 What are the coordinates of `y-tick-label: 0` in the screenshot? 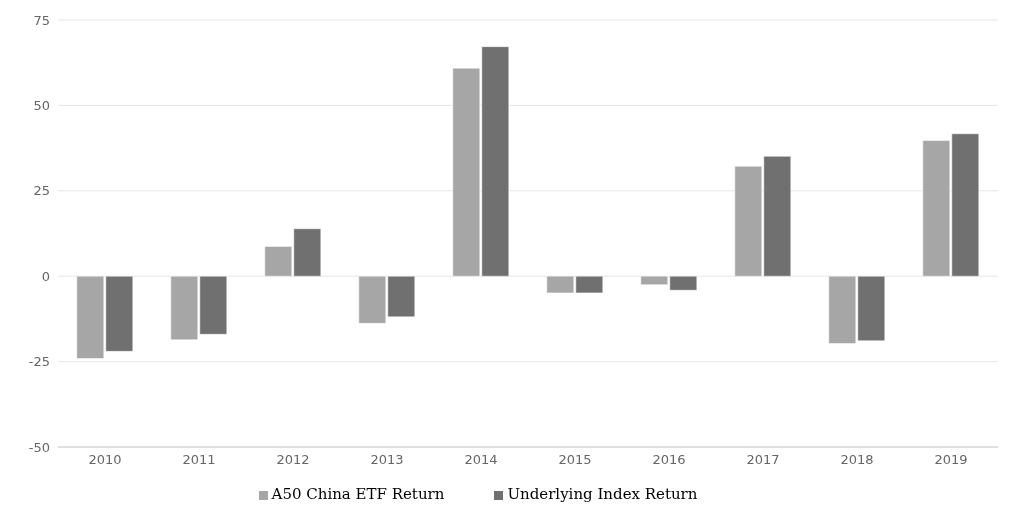 It's located at (45, 276).